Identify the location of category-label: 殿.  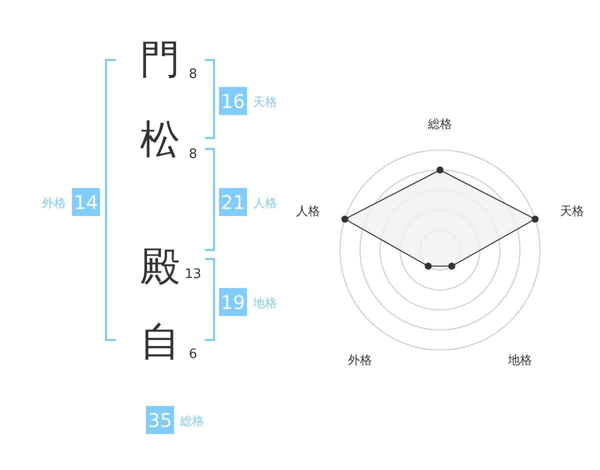
(160, 267).